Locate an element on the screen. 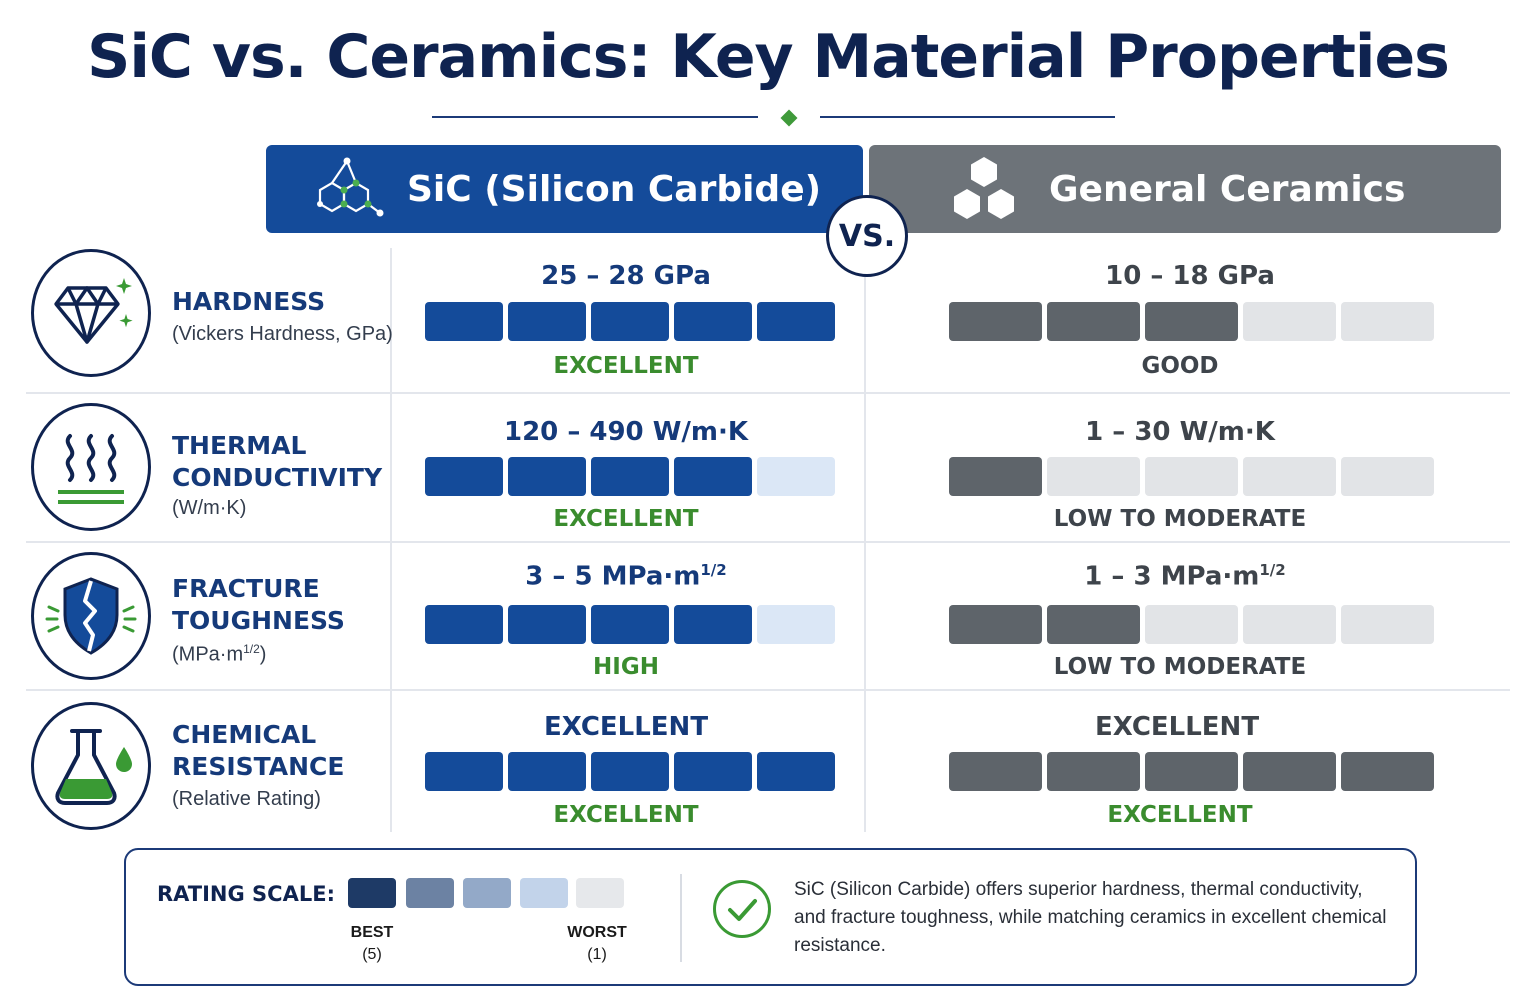  ceramics-chemical-value: EXCELLENT is located at coordinates (1177, 727).